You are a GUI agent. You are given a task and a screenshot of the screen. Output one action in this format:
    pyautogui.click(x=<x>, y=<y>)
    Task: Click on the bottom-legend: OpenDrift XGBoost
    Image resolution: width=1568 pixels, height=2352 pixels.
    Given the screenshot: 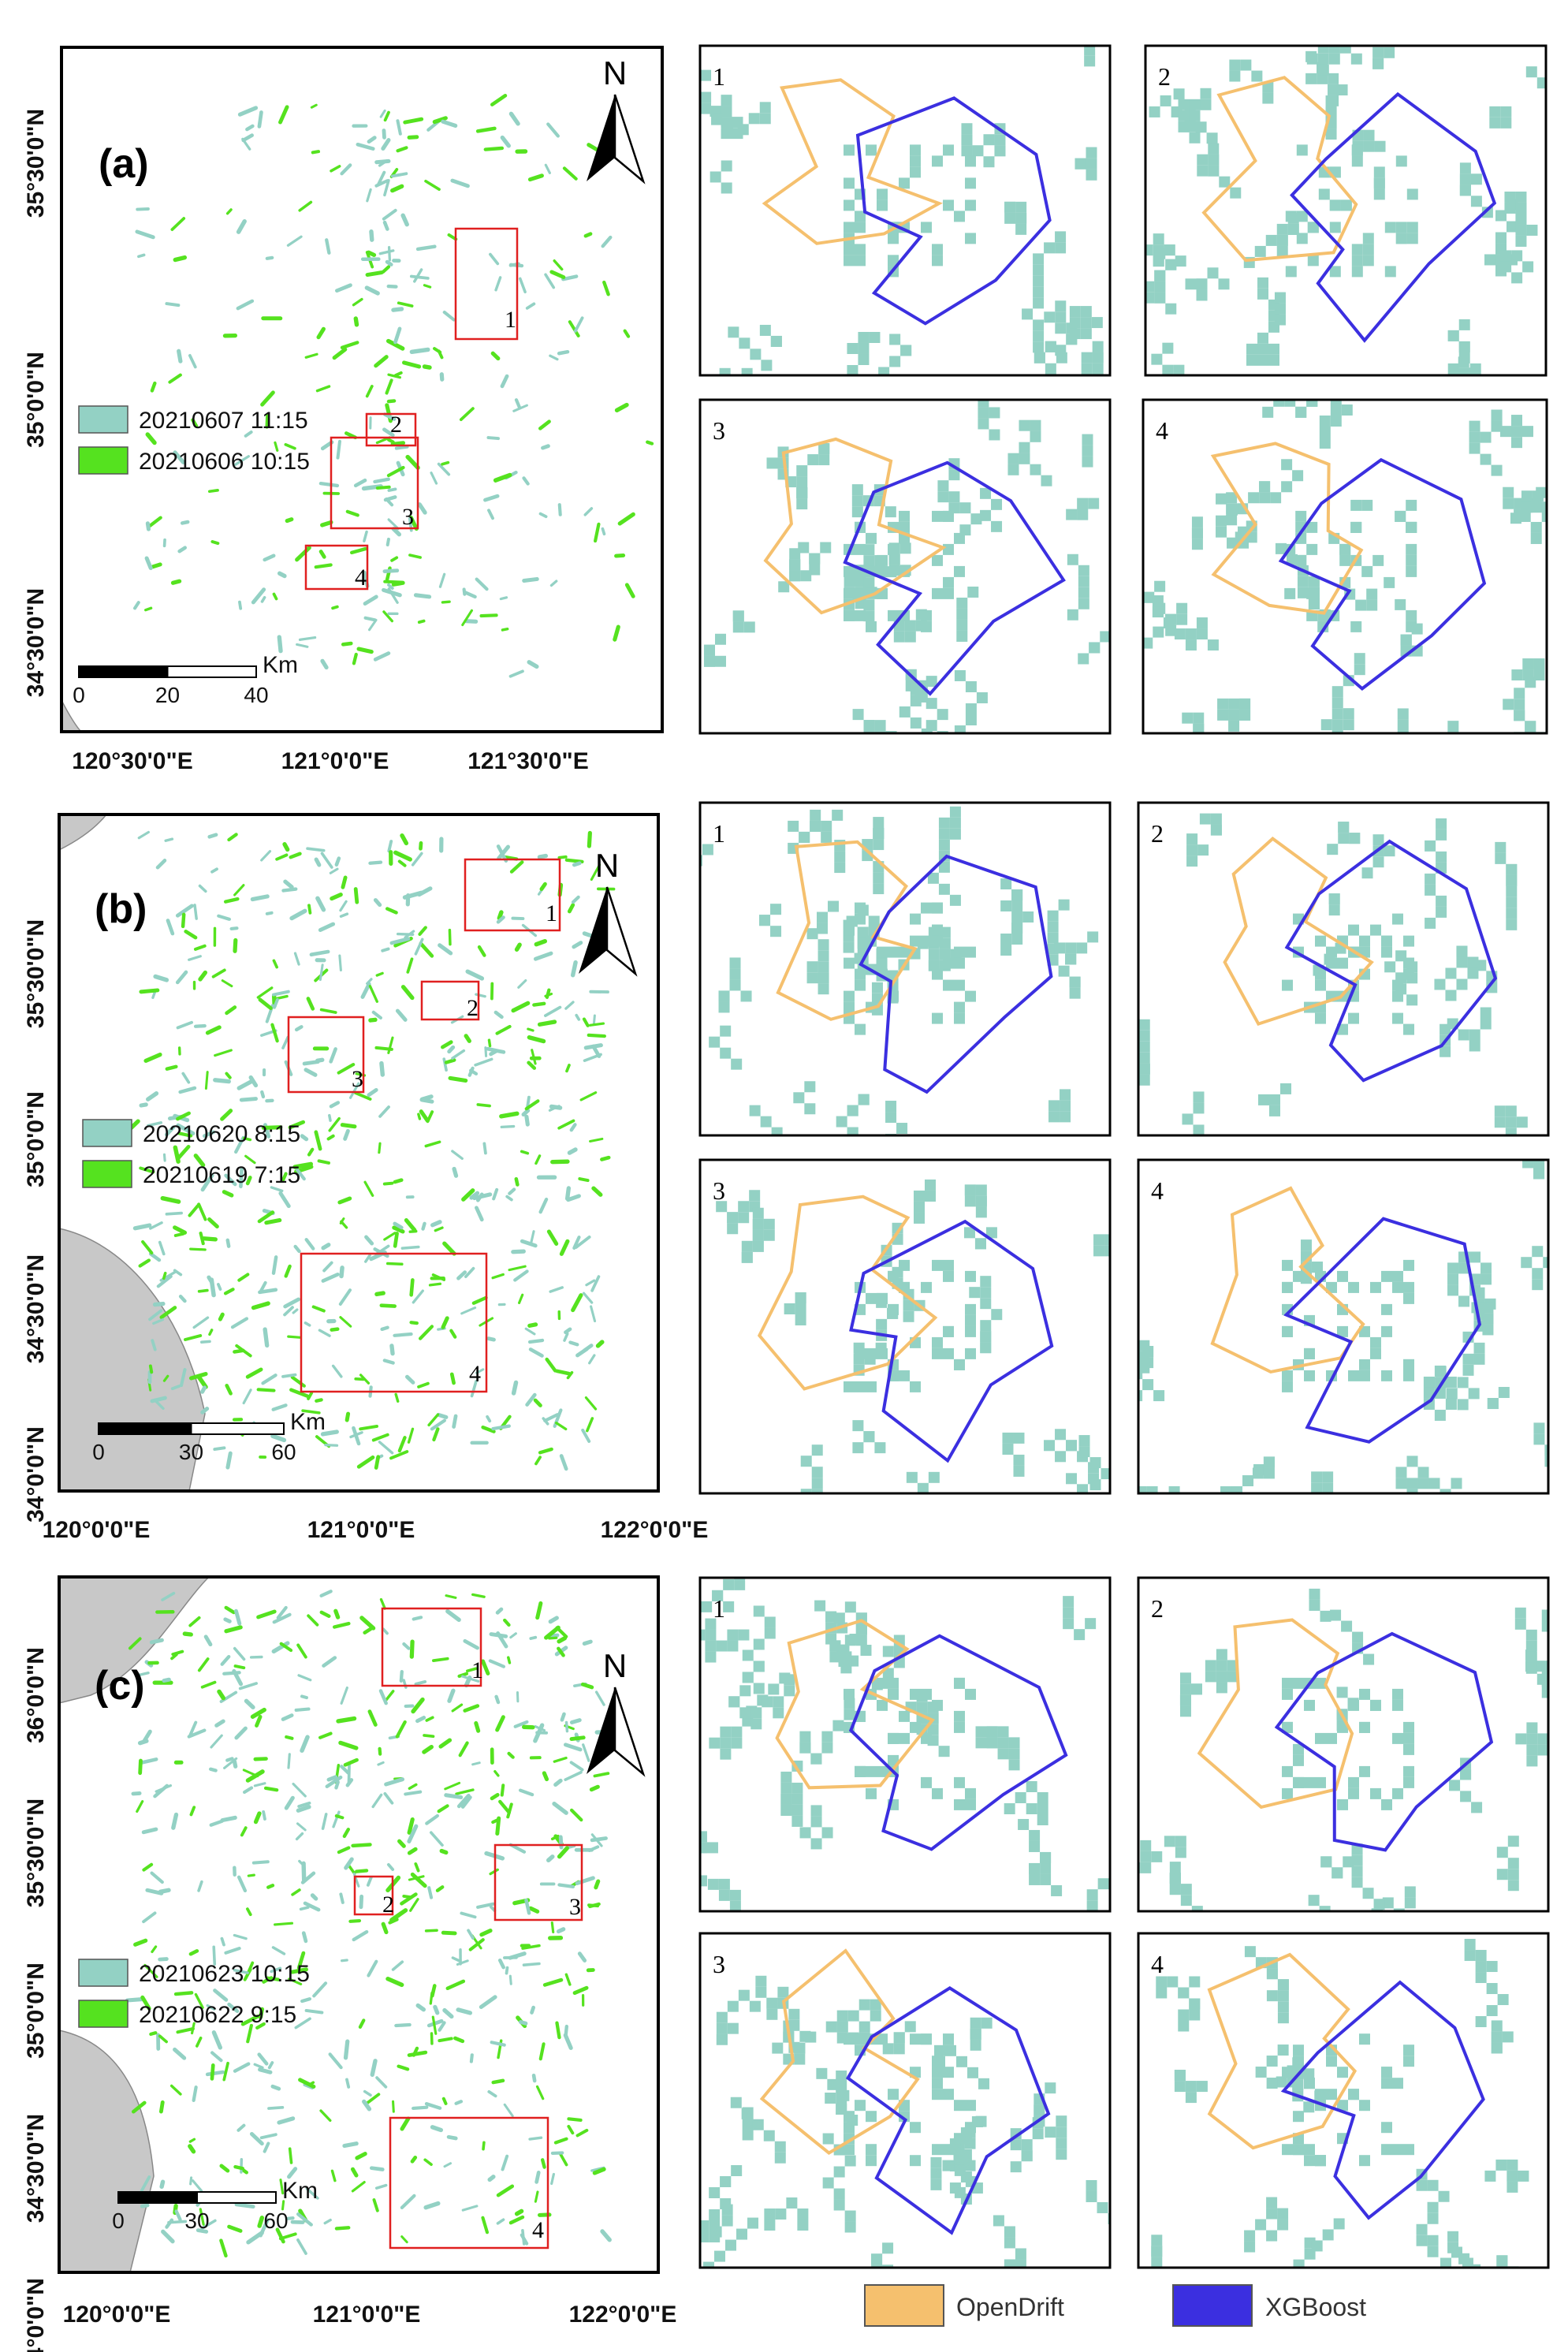 What is the action you would take?
    pyautogui.click(x=1115, y=2305)
    